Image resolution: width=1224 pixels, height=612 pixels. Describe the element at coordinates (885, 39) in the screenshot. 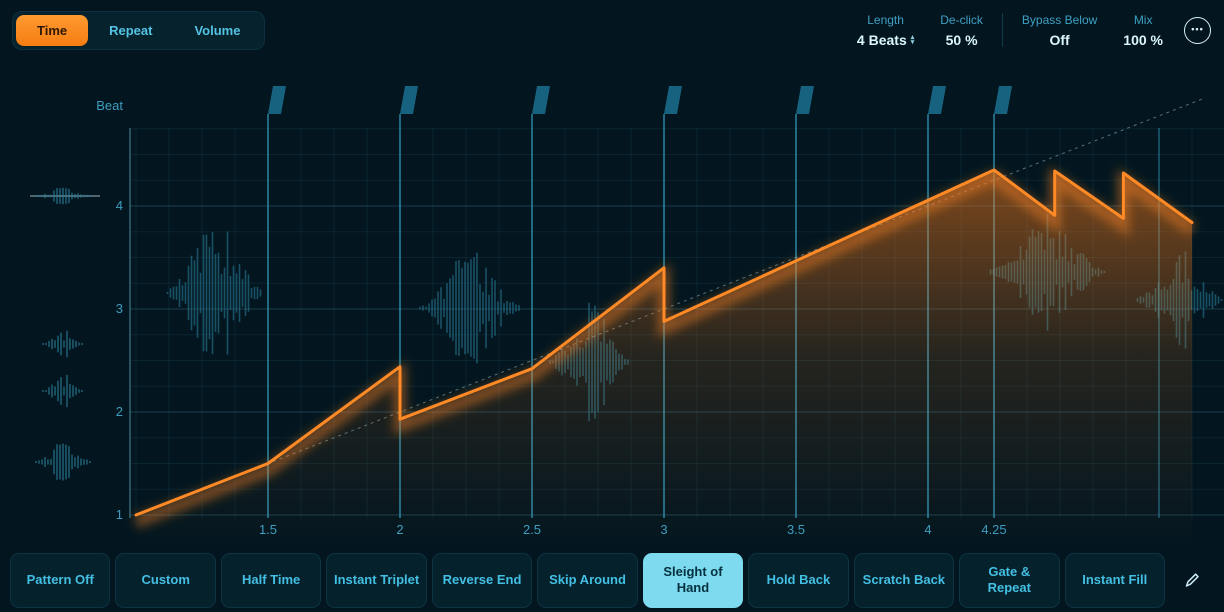

I see `param-value-length: 4 Beats ▴ ▾` at that location.